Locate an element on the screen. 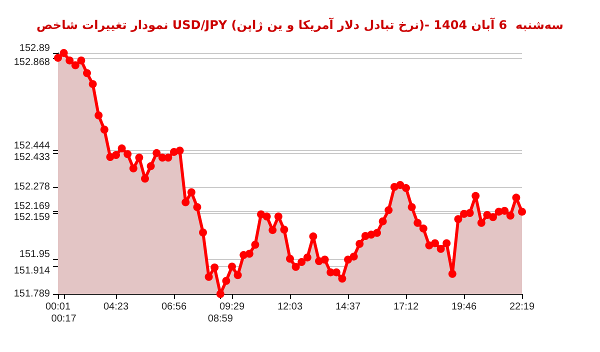 Image resolution: width=600 pixels, height=352 pixels. y-tick-label: 151.789 is located at coordinates (32, 294).